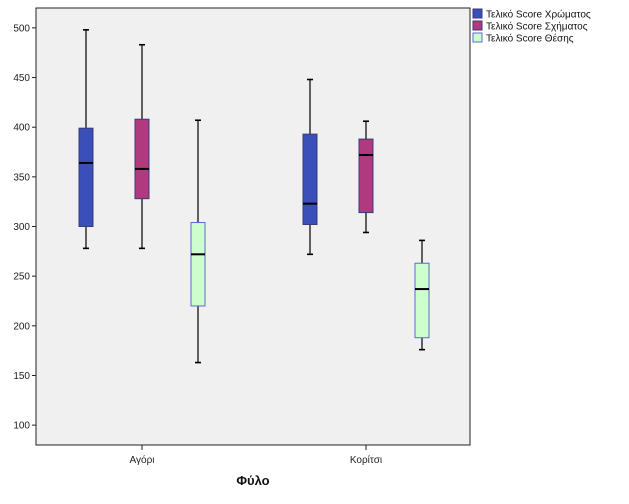 Image resolution: width=629 pixels, height=504 pixels. I want to click on y-tick-label-500: 500, so click(21, 28).